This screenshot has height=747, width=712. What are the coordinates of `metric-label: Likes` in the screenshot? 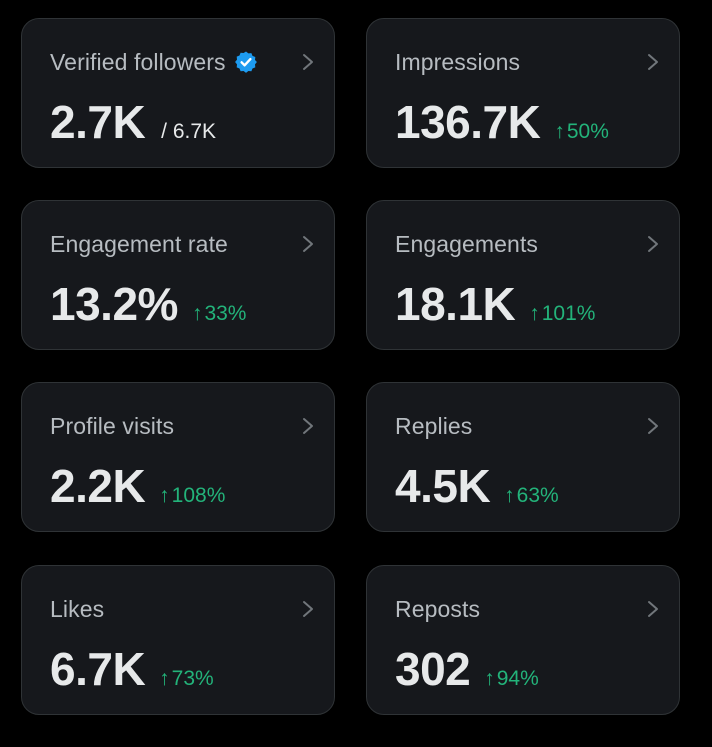 It's located at (77, 608).